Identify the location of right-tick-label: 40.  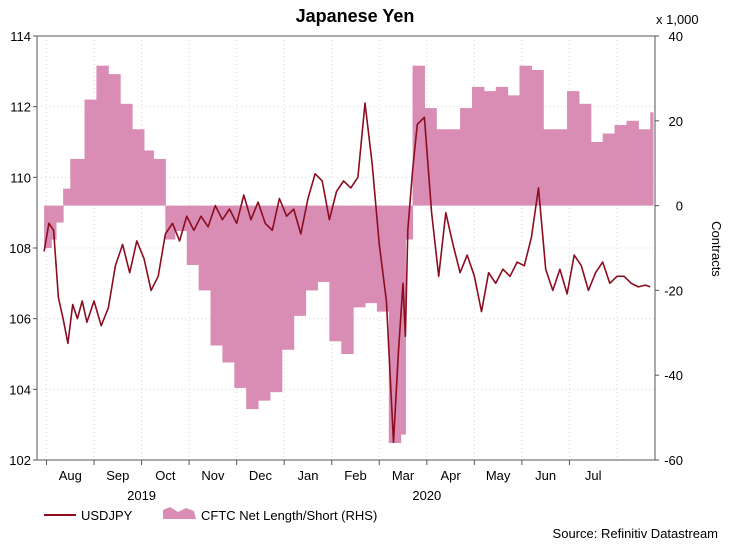
(676, 36).